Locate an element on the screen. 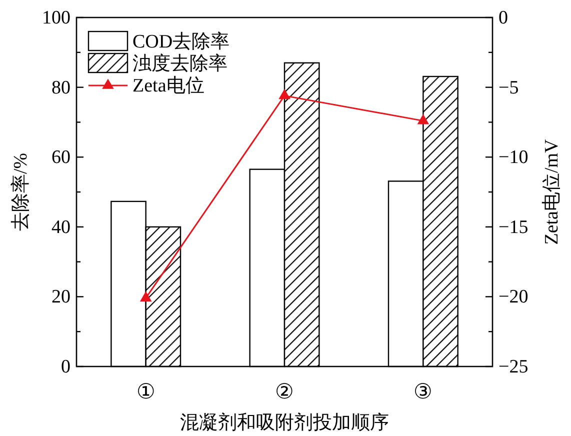 This screenshot has width=571, height=436. x-tick-label: ② is located at coordinates (284, 392).